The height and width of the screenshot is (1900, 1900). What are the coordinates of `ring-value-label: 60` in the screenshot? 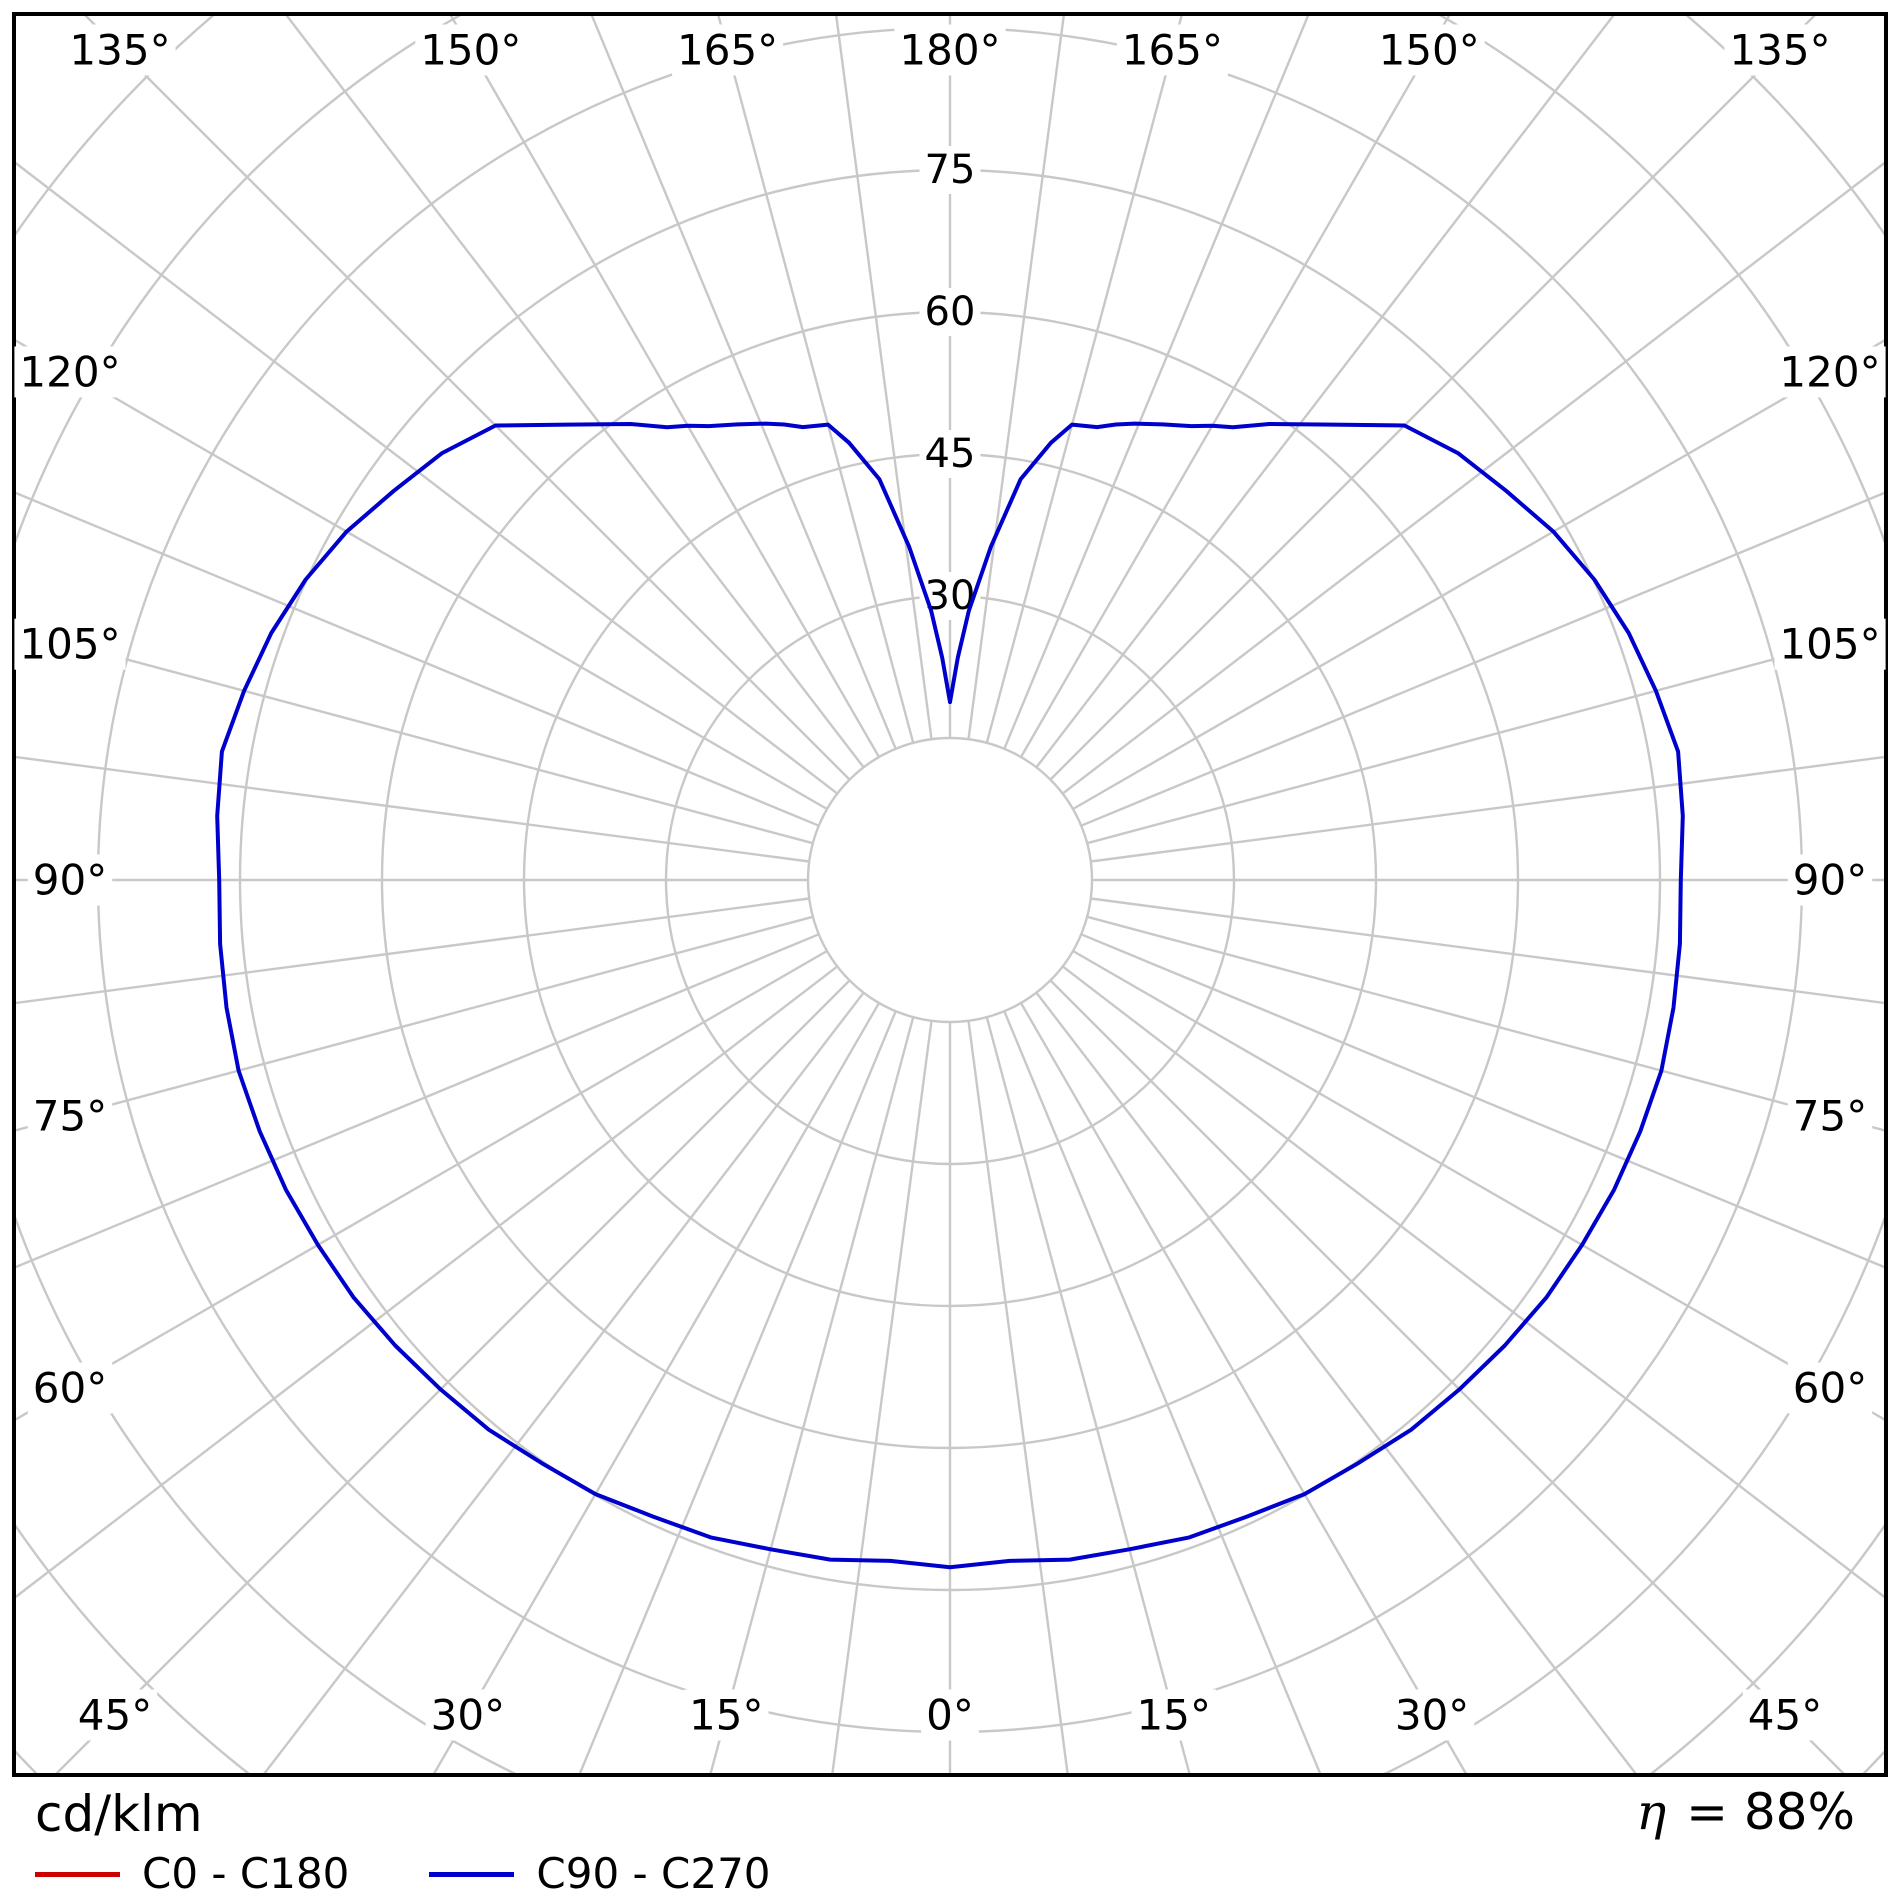 It's located at (950, 312).